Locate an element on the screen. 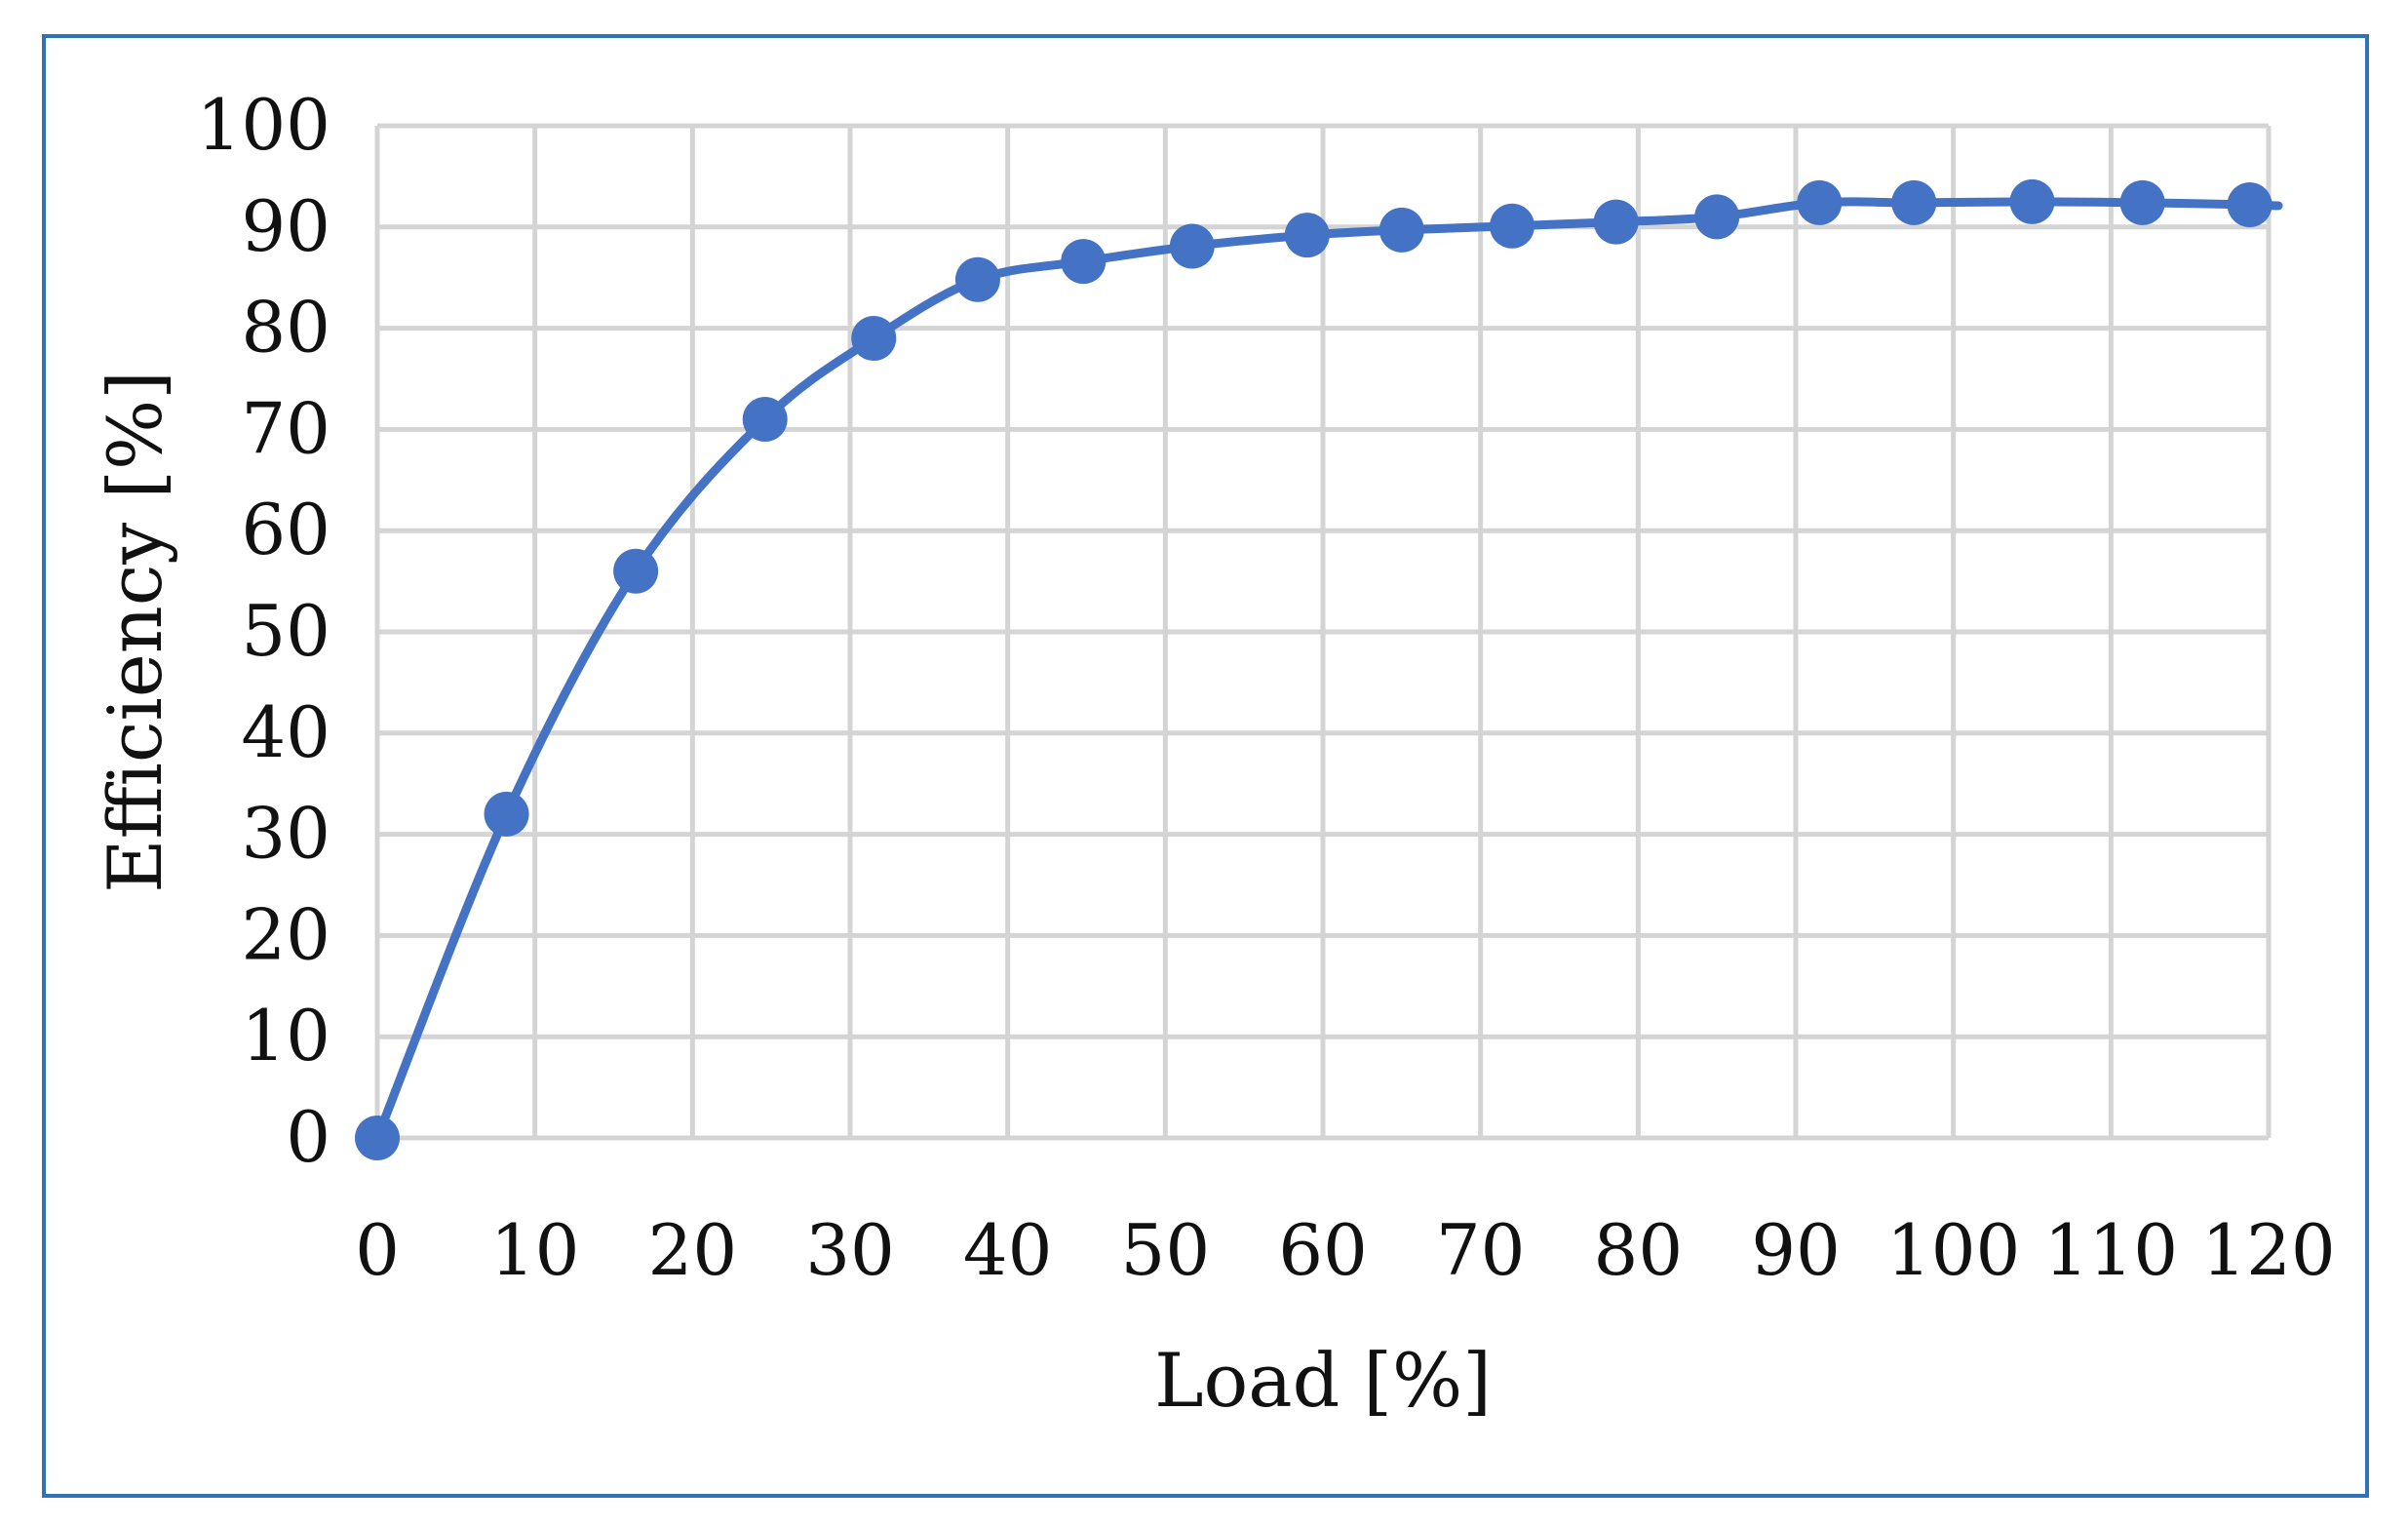 The height and width of the screenshot is (1528, 2408). y-tick-label: 70 is located at coordinates (285, 428).